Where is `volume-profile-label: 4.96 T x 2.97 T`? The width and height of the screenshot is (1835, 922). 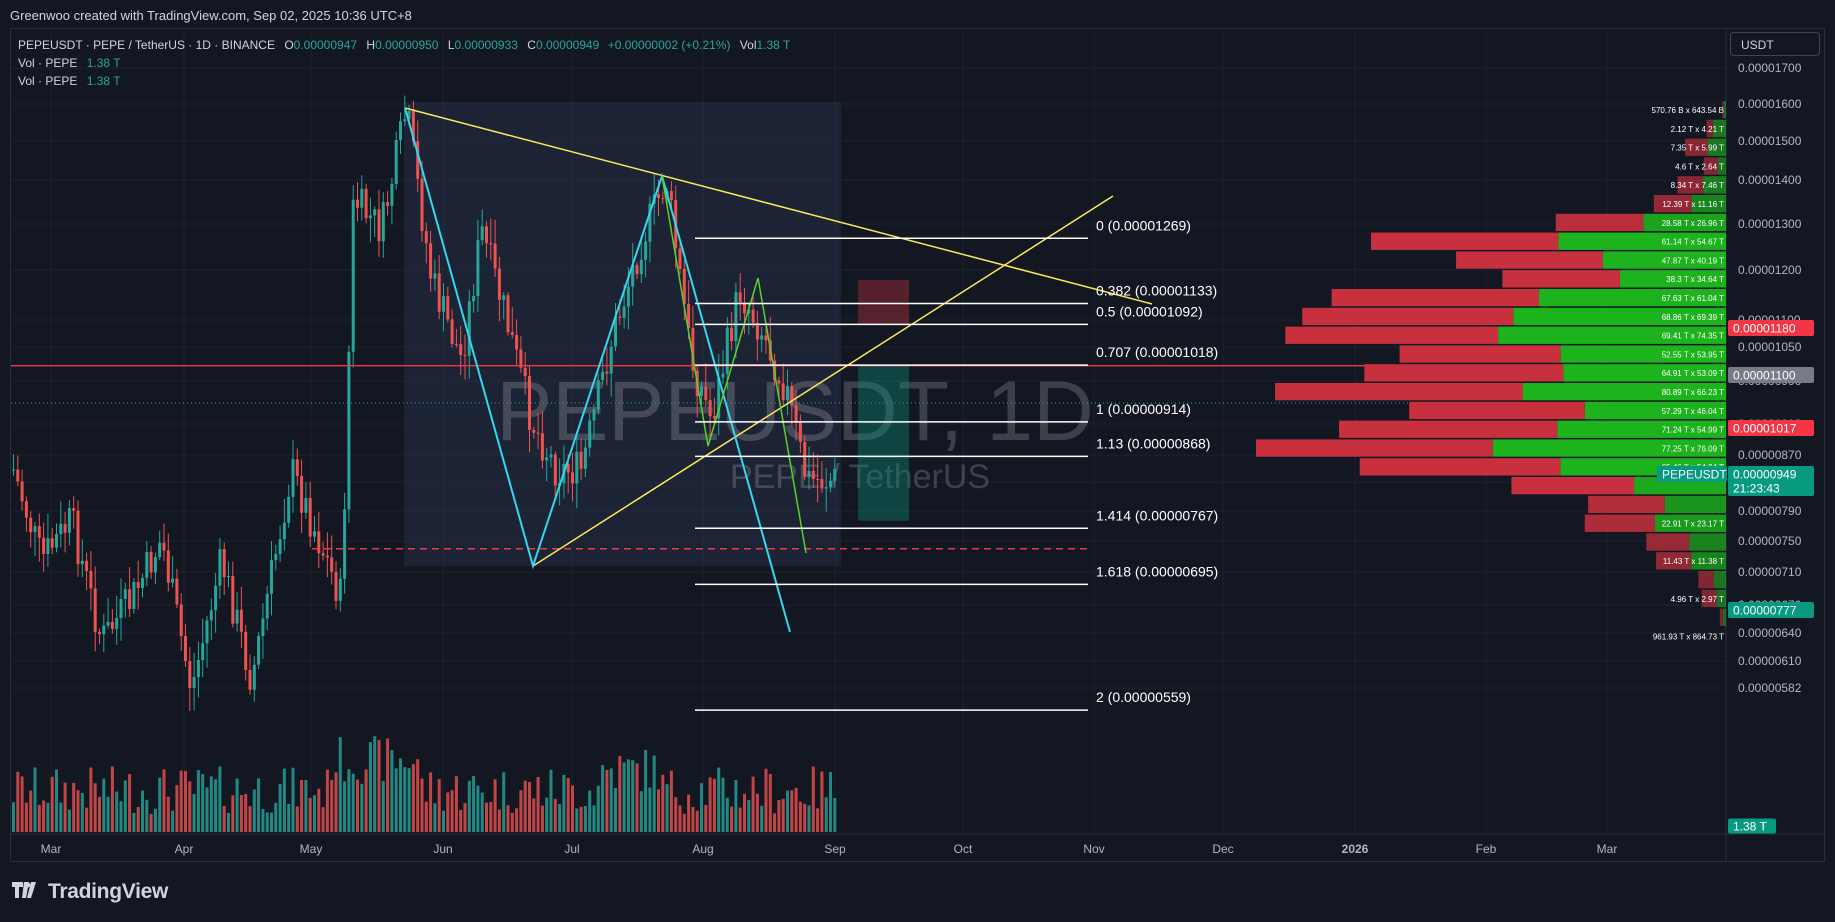 volume-profile-label: 4.96 T x 2.97 T is located at coordinates (1697, 599).